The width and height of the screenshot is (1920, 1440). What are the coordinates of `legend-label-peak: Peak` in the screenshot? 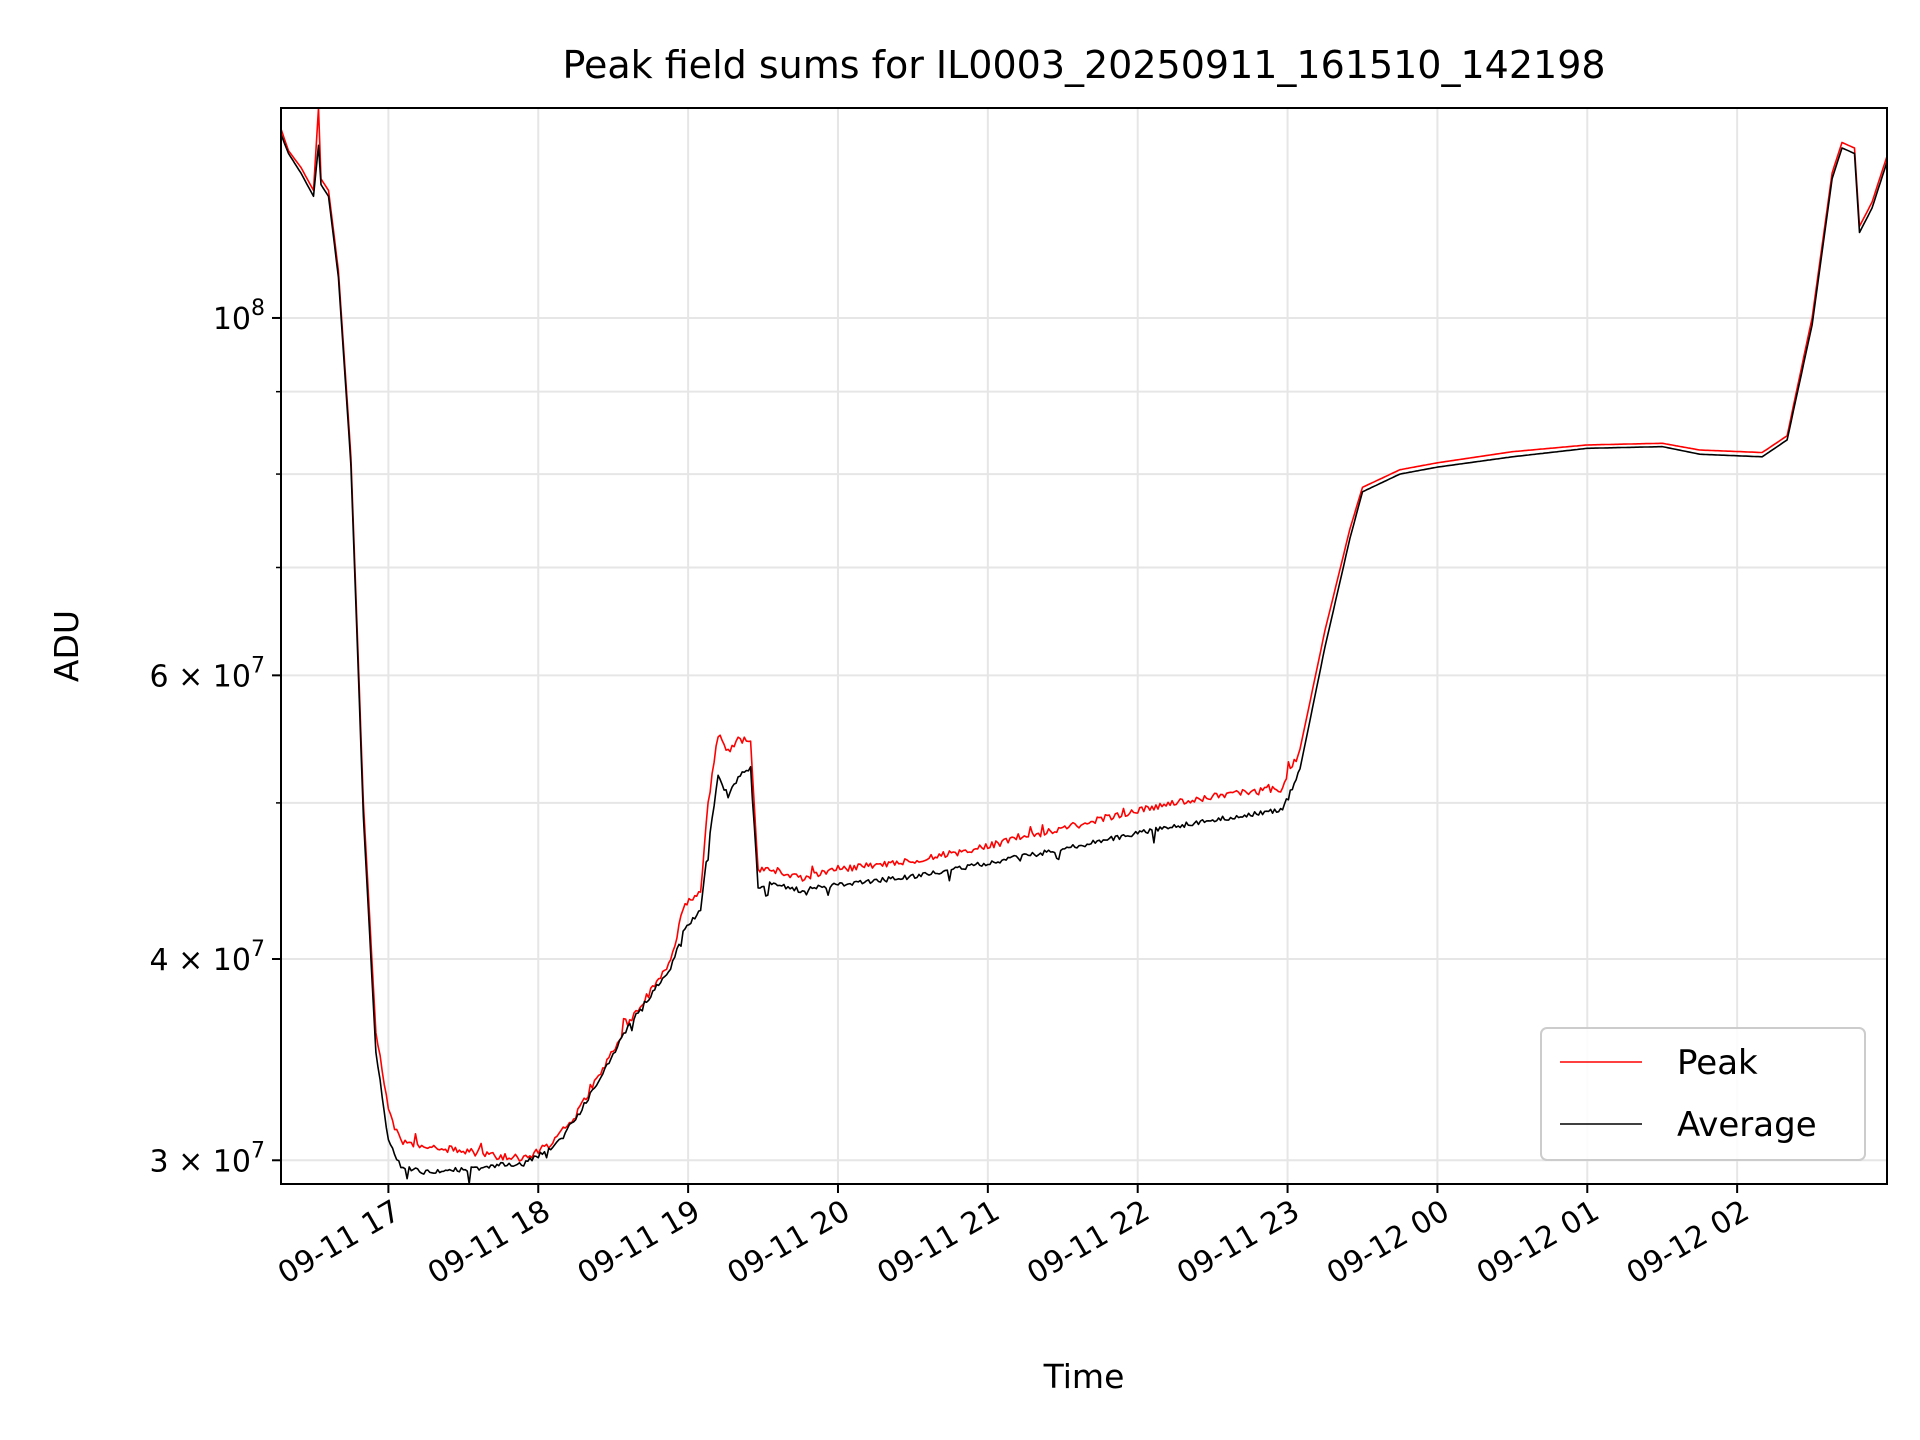 It's located at (1717, 1063).